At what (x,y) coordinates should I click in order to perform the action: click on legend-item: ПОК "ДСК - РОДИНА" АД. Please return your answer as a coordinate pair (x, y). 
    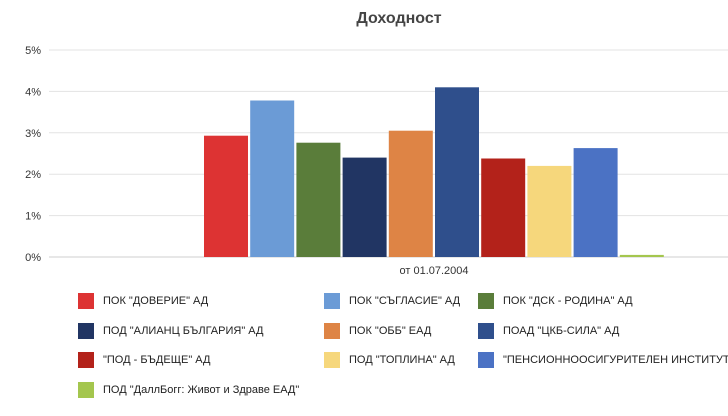
    Looking at the image, I should click on (555, 301).